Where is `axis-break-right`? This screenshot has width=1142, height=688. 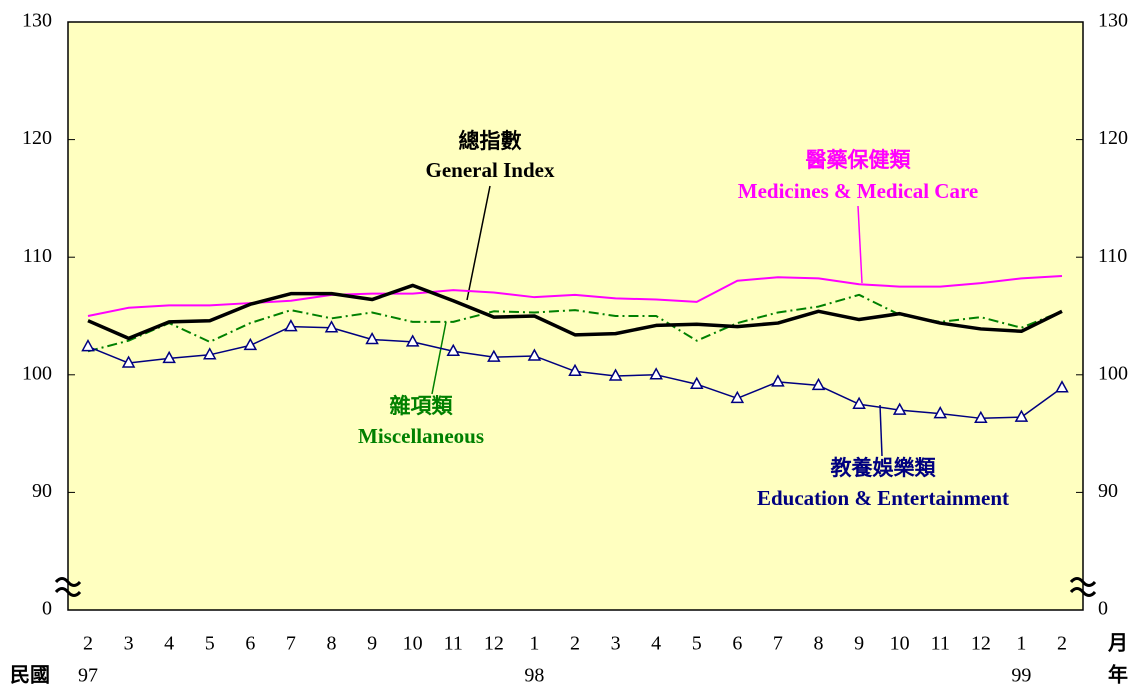
axis-break-right is located at coordinates (1083, 587).